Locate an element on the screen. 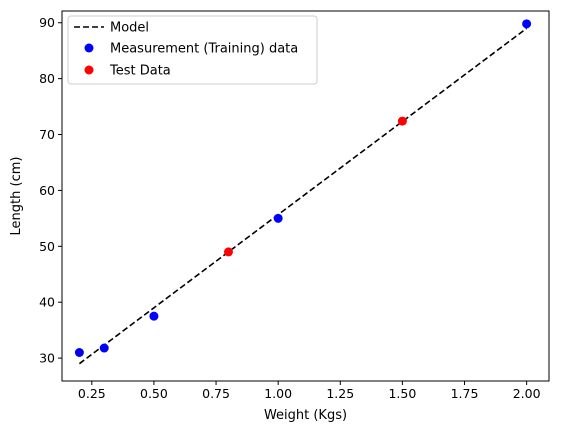 The image size is (563, 432). y-tick-label: 80 is located at coordinates (47, 78).